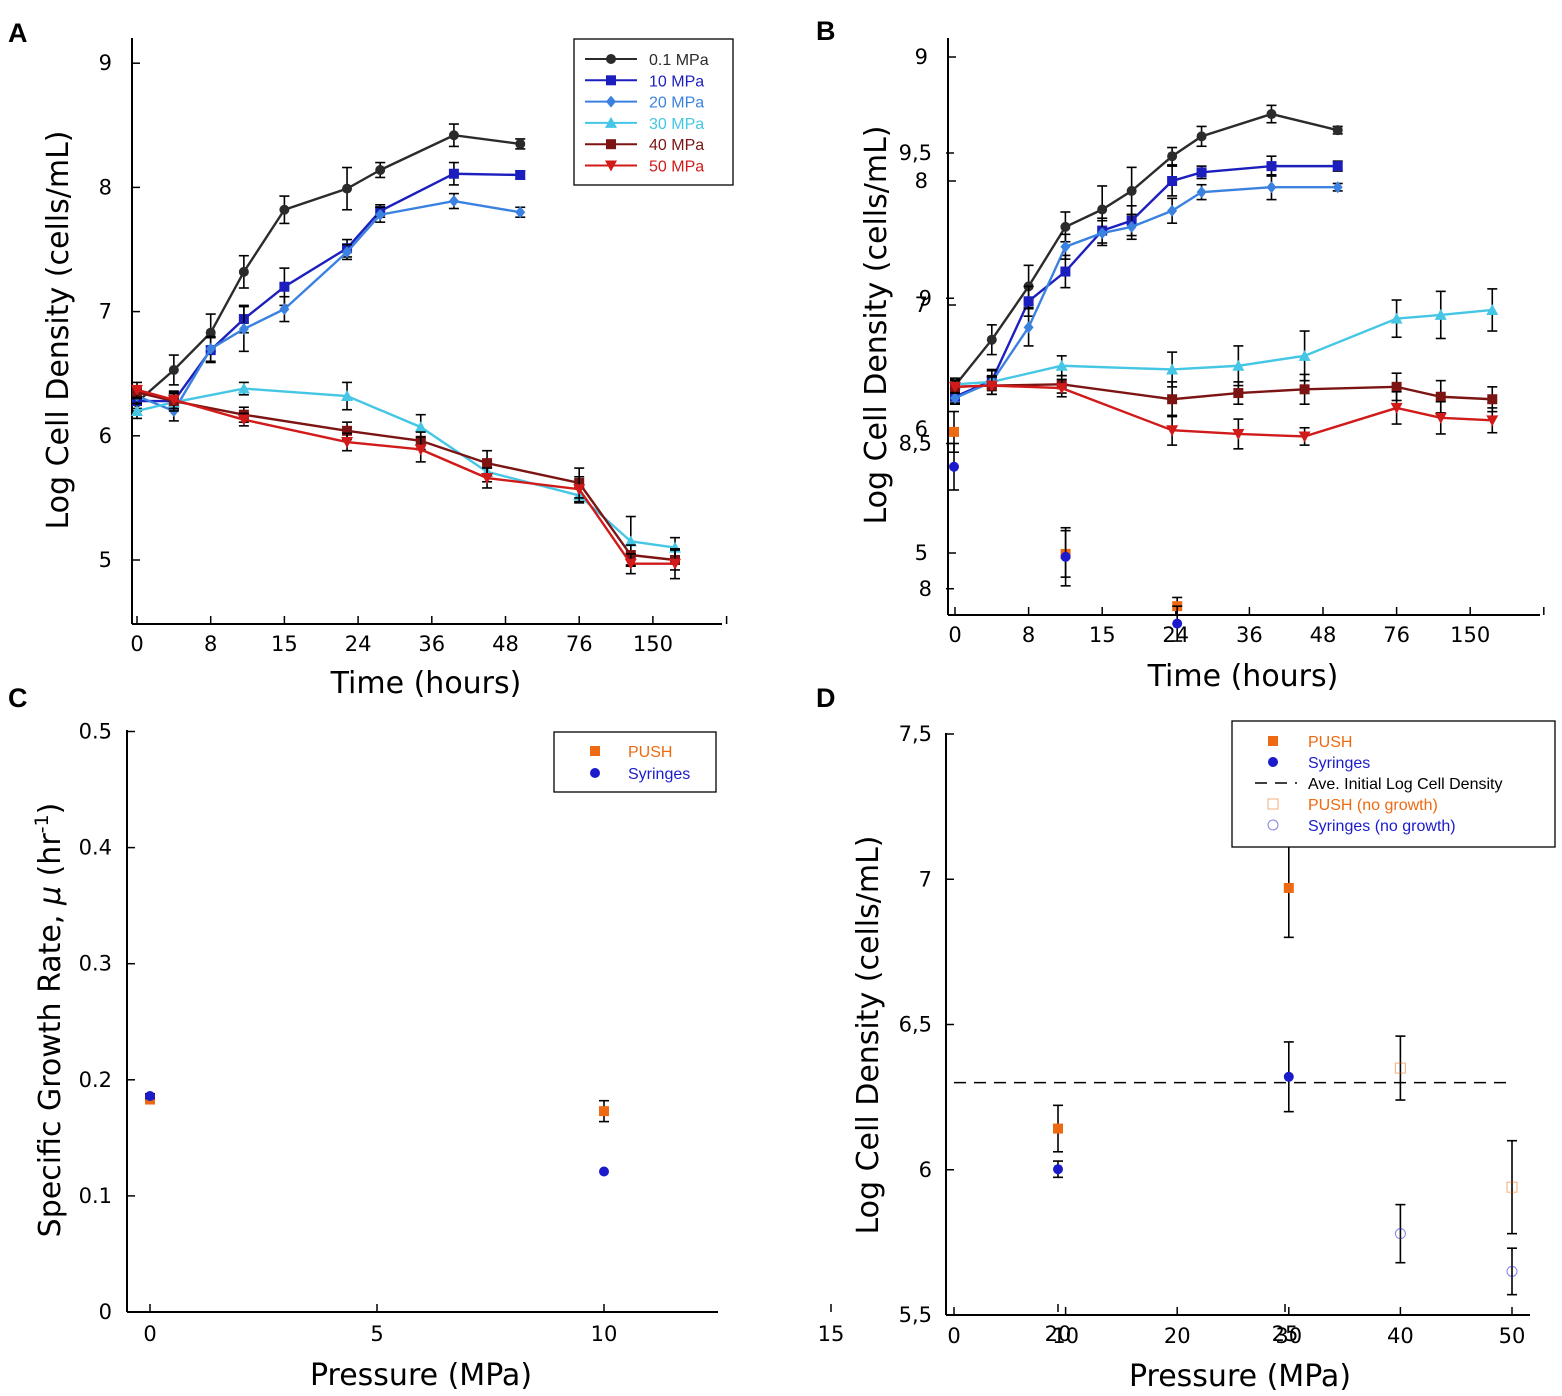 The image size is (1562, 1396). What do you see at coordinates (831, 1334) in the screenshot?
I see `panel-c-x-tick-label: 15` at bounding box center [831, 1334].